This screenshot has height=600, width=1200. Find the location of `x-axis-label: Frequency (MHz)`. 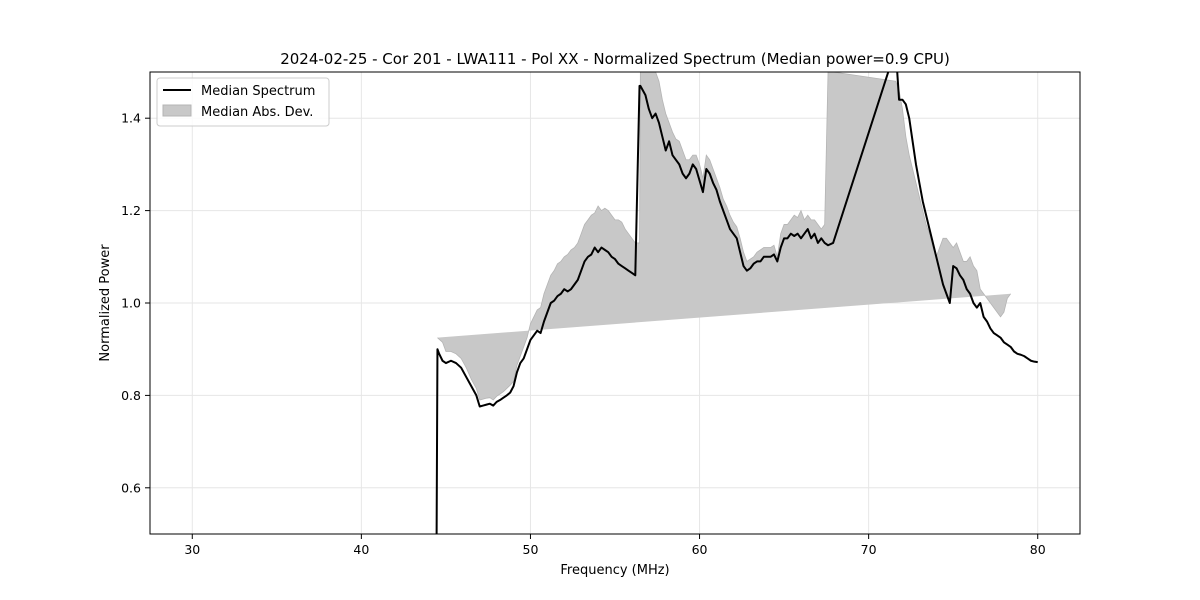

x-axis-label: Frequency (MHz) is located at coordinates (614, 570).